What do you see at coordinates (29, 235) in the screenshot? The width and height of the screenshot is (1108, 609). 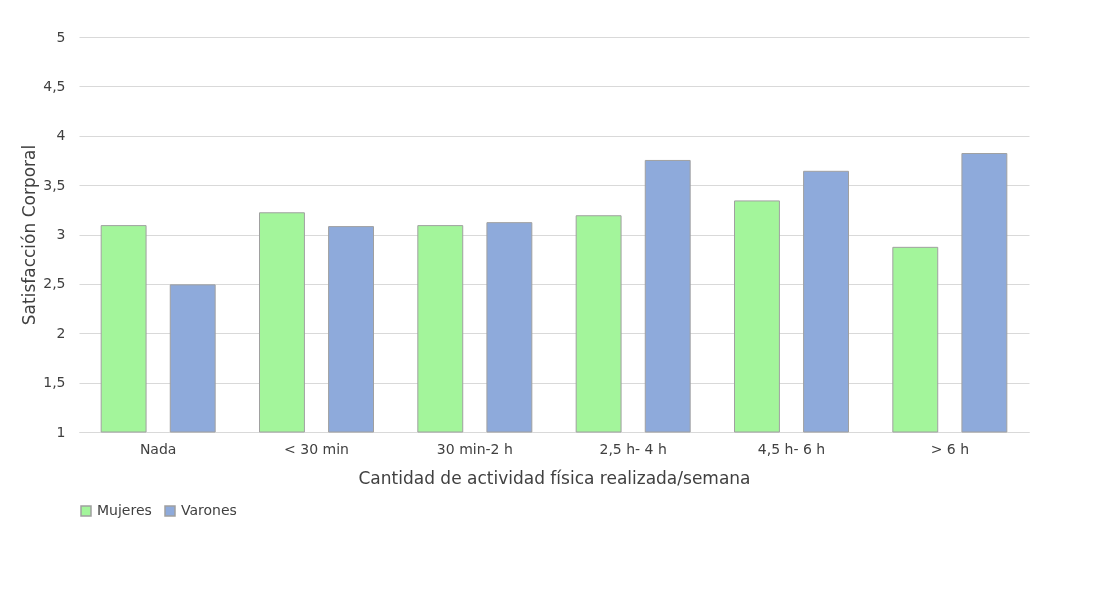 I see `y-axis-title: Satisfacción Corporal` at bounding box center [29, 235].